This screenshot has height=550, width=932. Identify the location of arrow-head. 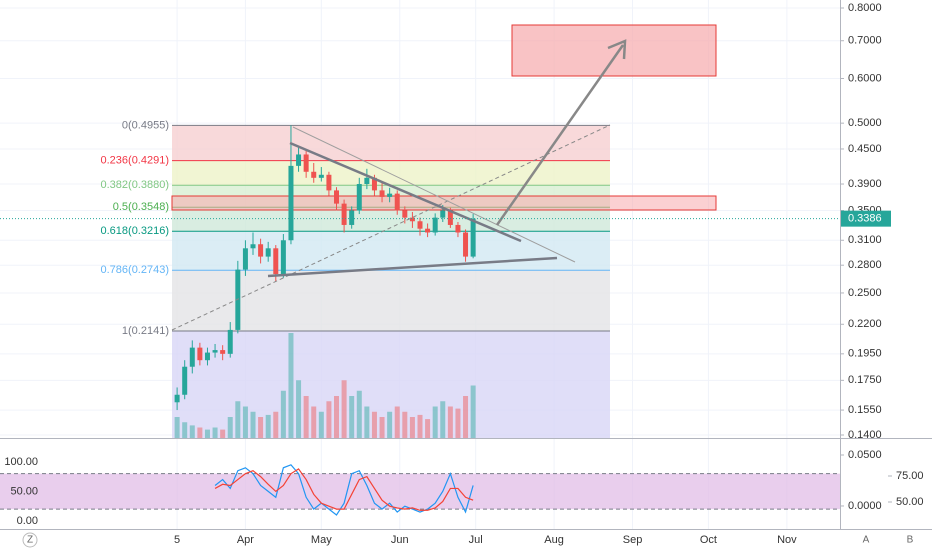
(617, 49).